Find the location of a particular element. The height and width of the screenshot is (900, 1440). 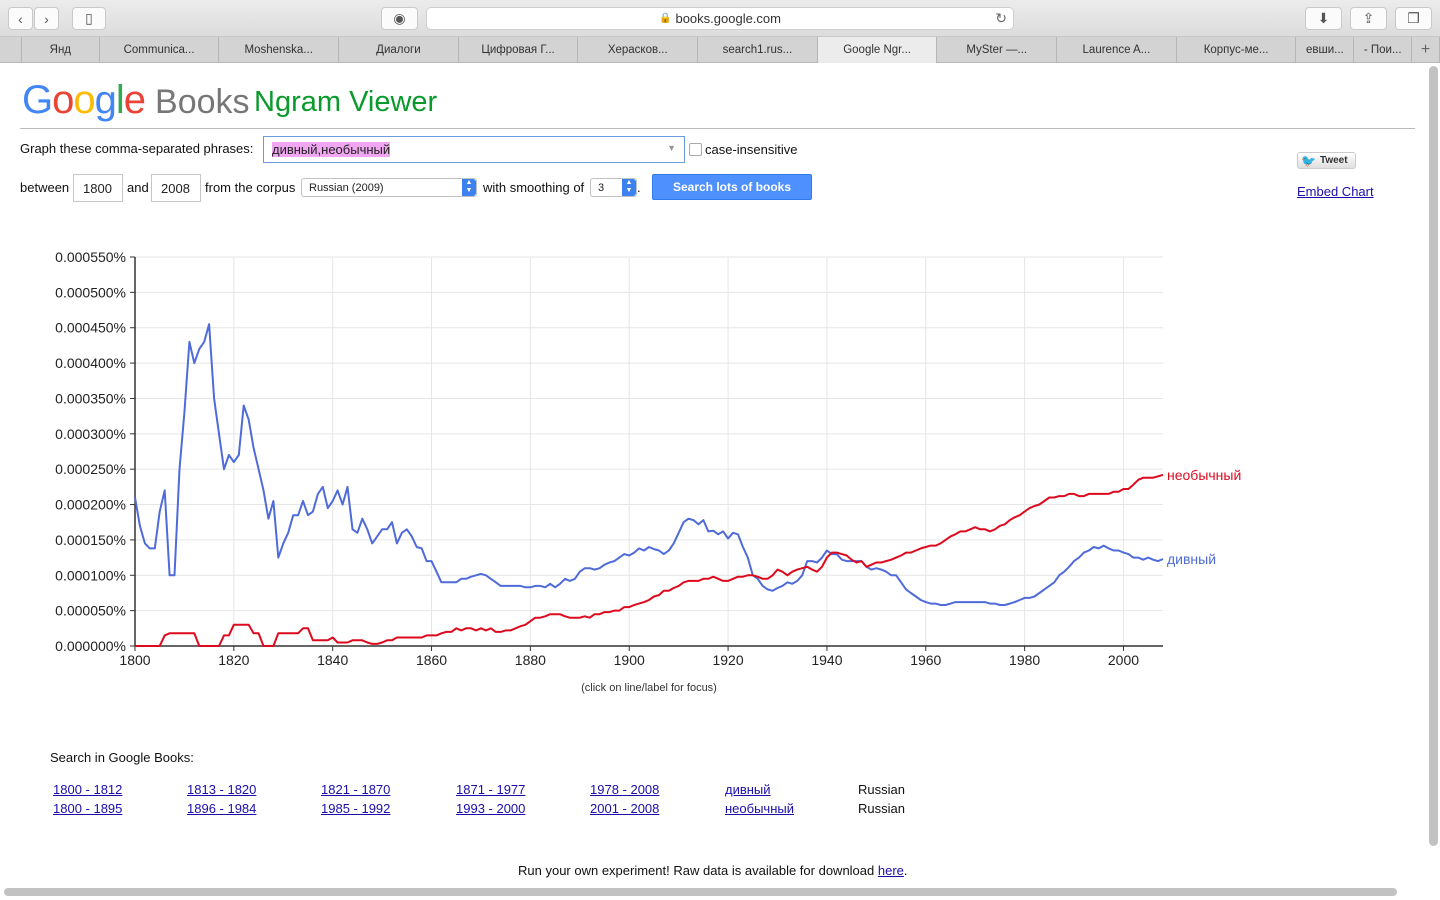

y-tick-label: 0.000150% is located at coordinates (90, 540).